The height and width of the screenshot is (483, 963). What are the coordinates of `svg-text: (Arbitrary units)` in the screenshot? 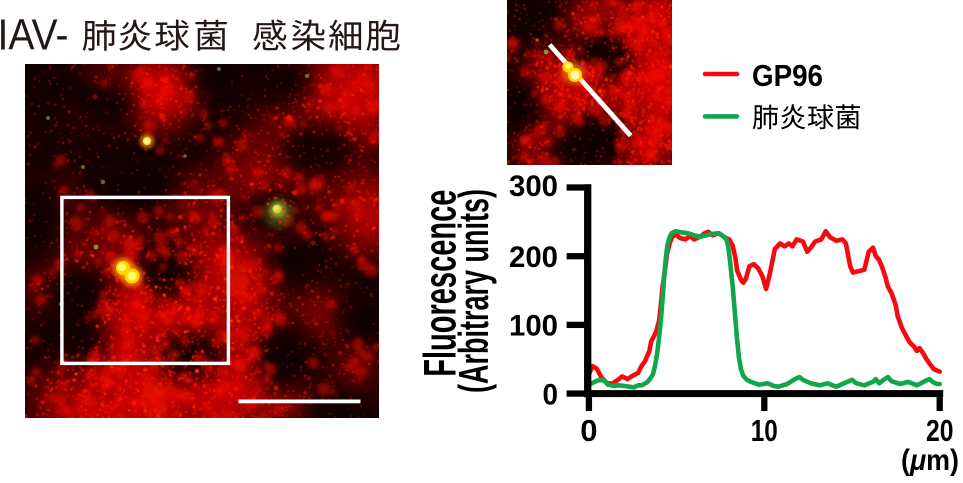 It's located at (474, 291).